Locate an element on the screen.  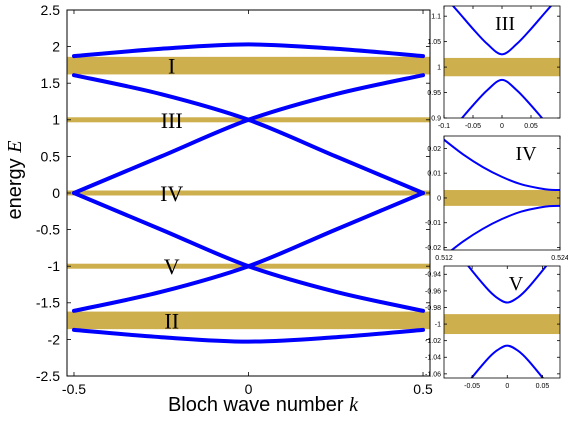
y-tick-label: -1.5 is located at coordinates (48, 303).